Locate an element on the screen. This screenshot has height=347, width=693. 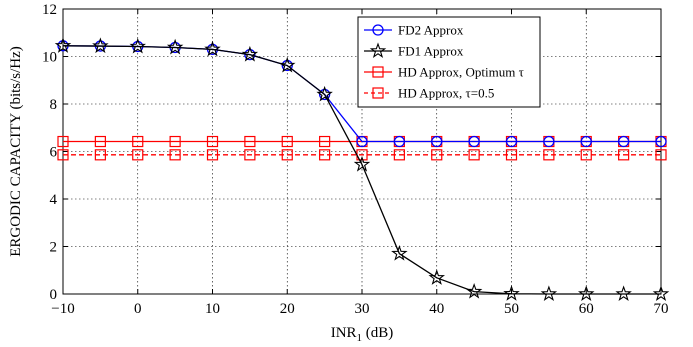
x-tick-label: 60 is located at coordinates (586, 309).